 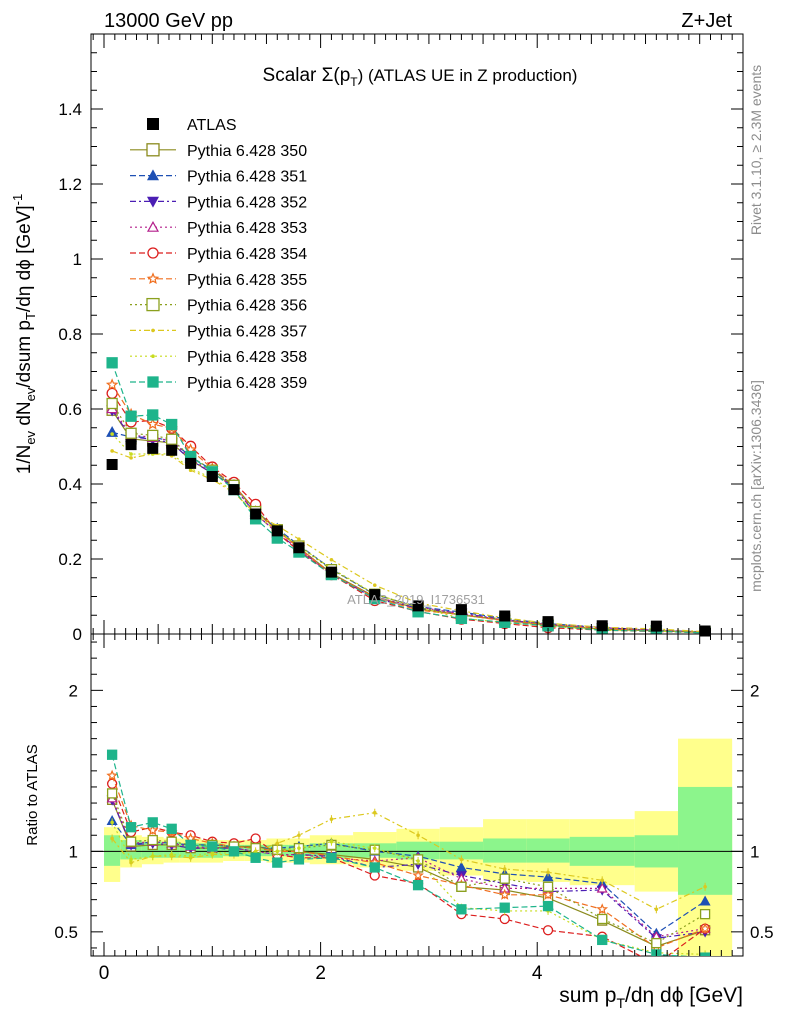 What do you see at coordinates (762, 932) in the screenshot?
I see `ratio-tick-label-right: 0.5` at bounding box center [762, 932].